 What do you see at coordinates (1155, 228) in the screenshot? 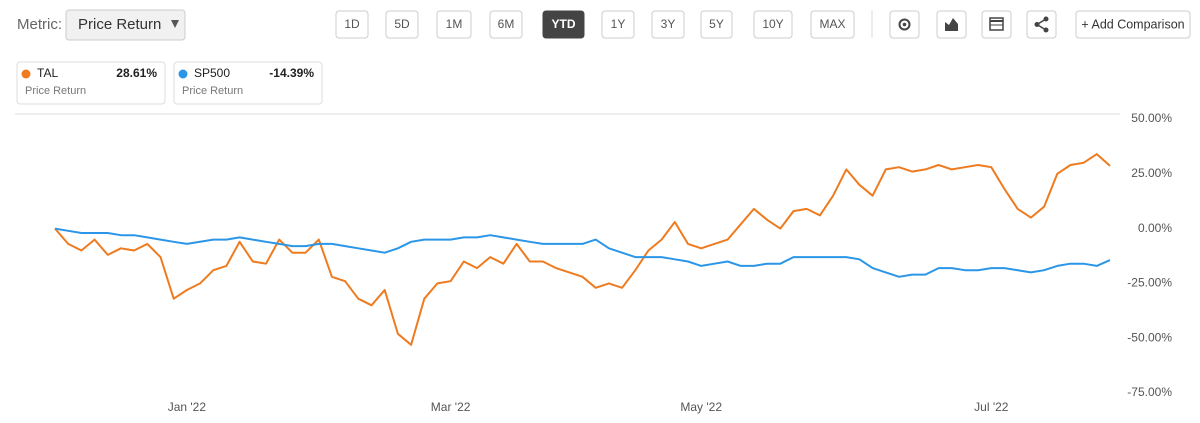
I see `y-tick-label: 0.00%` at bounding box center [1155, 228].